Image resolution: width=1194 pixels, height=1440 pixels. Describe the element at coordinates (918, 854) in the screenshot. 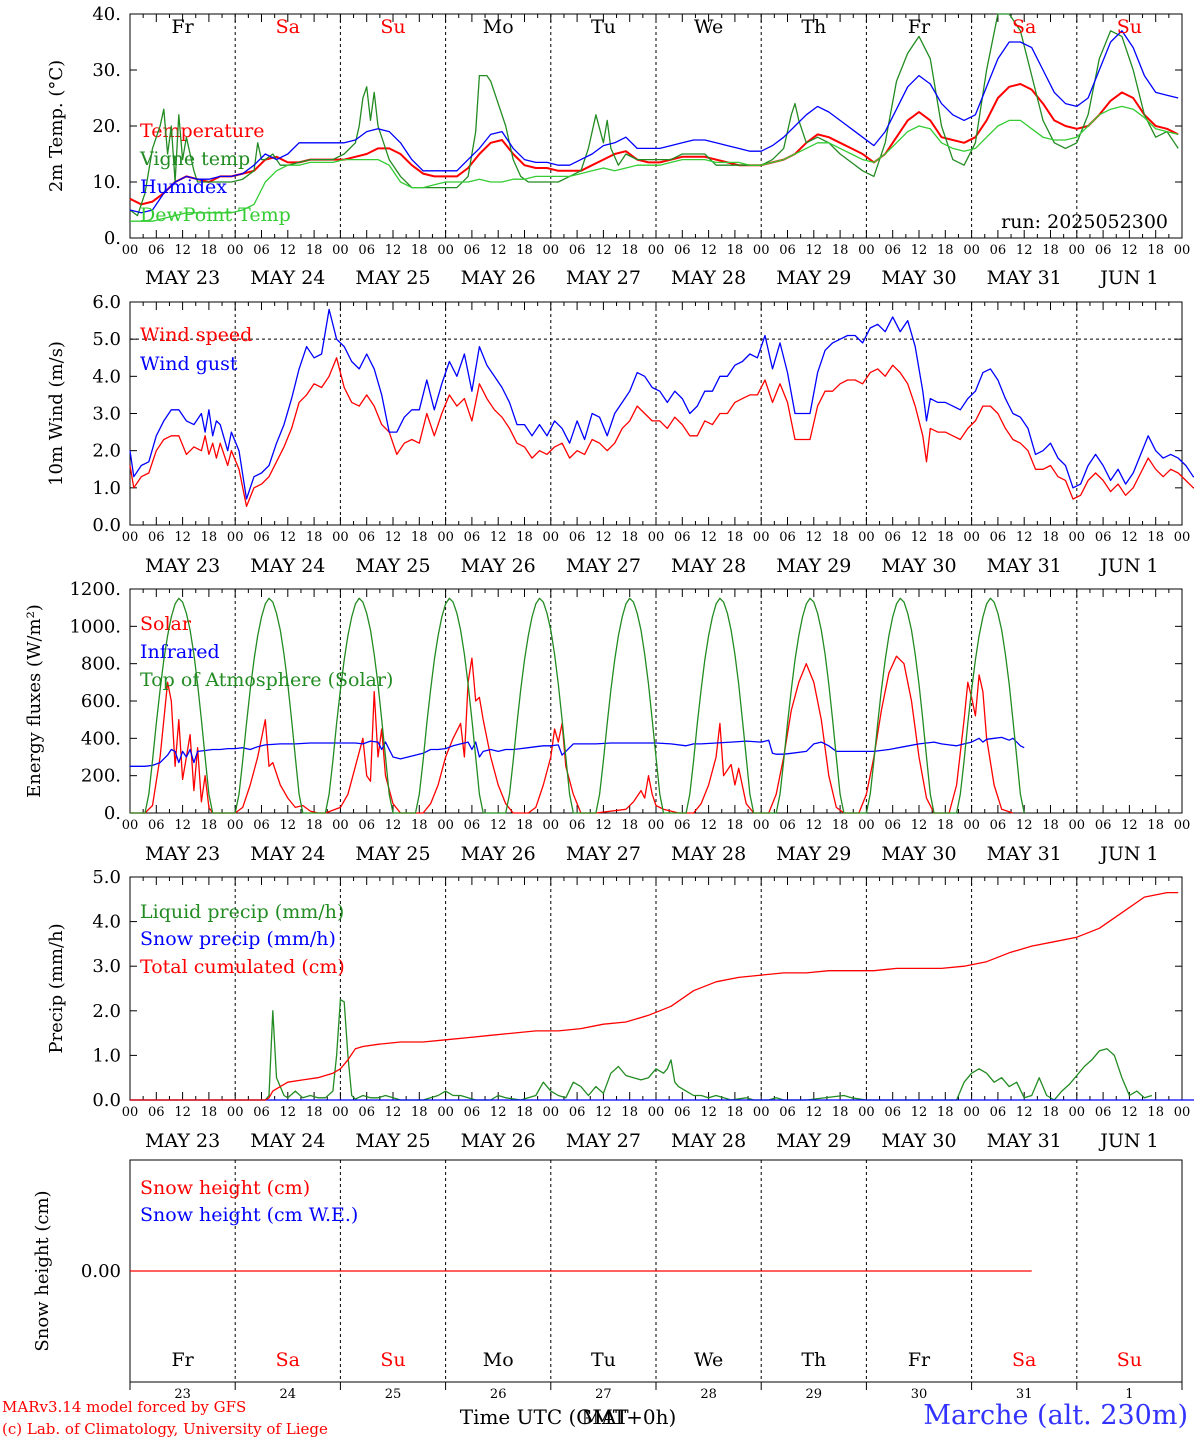

I see `date-label: MAY 30` at that location.